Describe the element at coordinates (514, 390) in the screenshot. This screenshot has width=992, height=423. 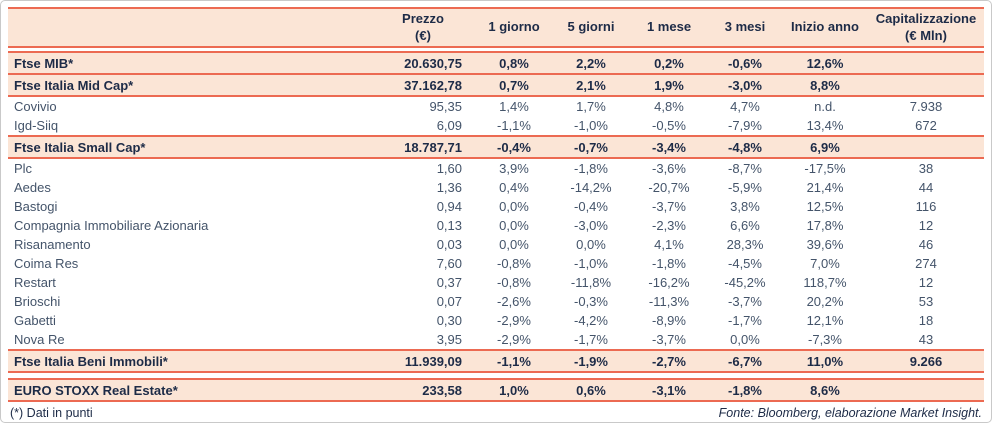
I see `cell-1-giorno: 1,0%` at that location.